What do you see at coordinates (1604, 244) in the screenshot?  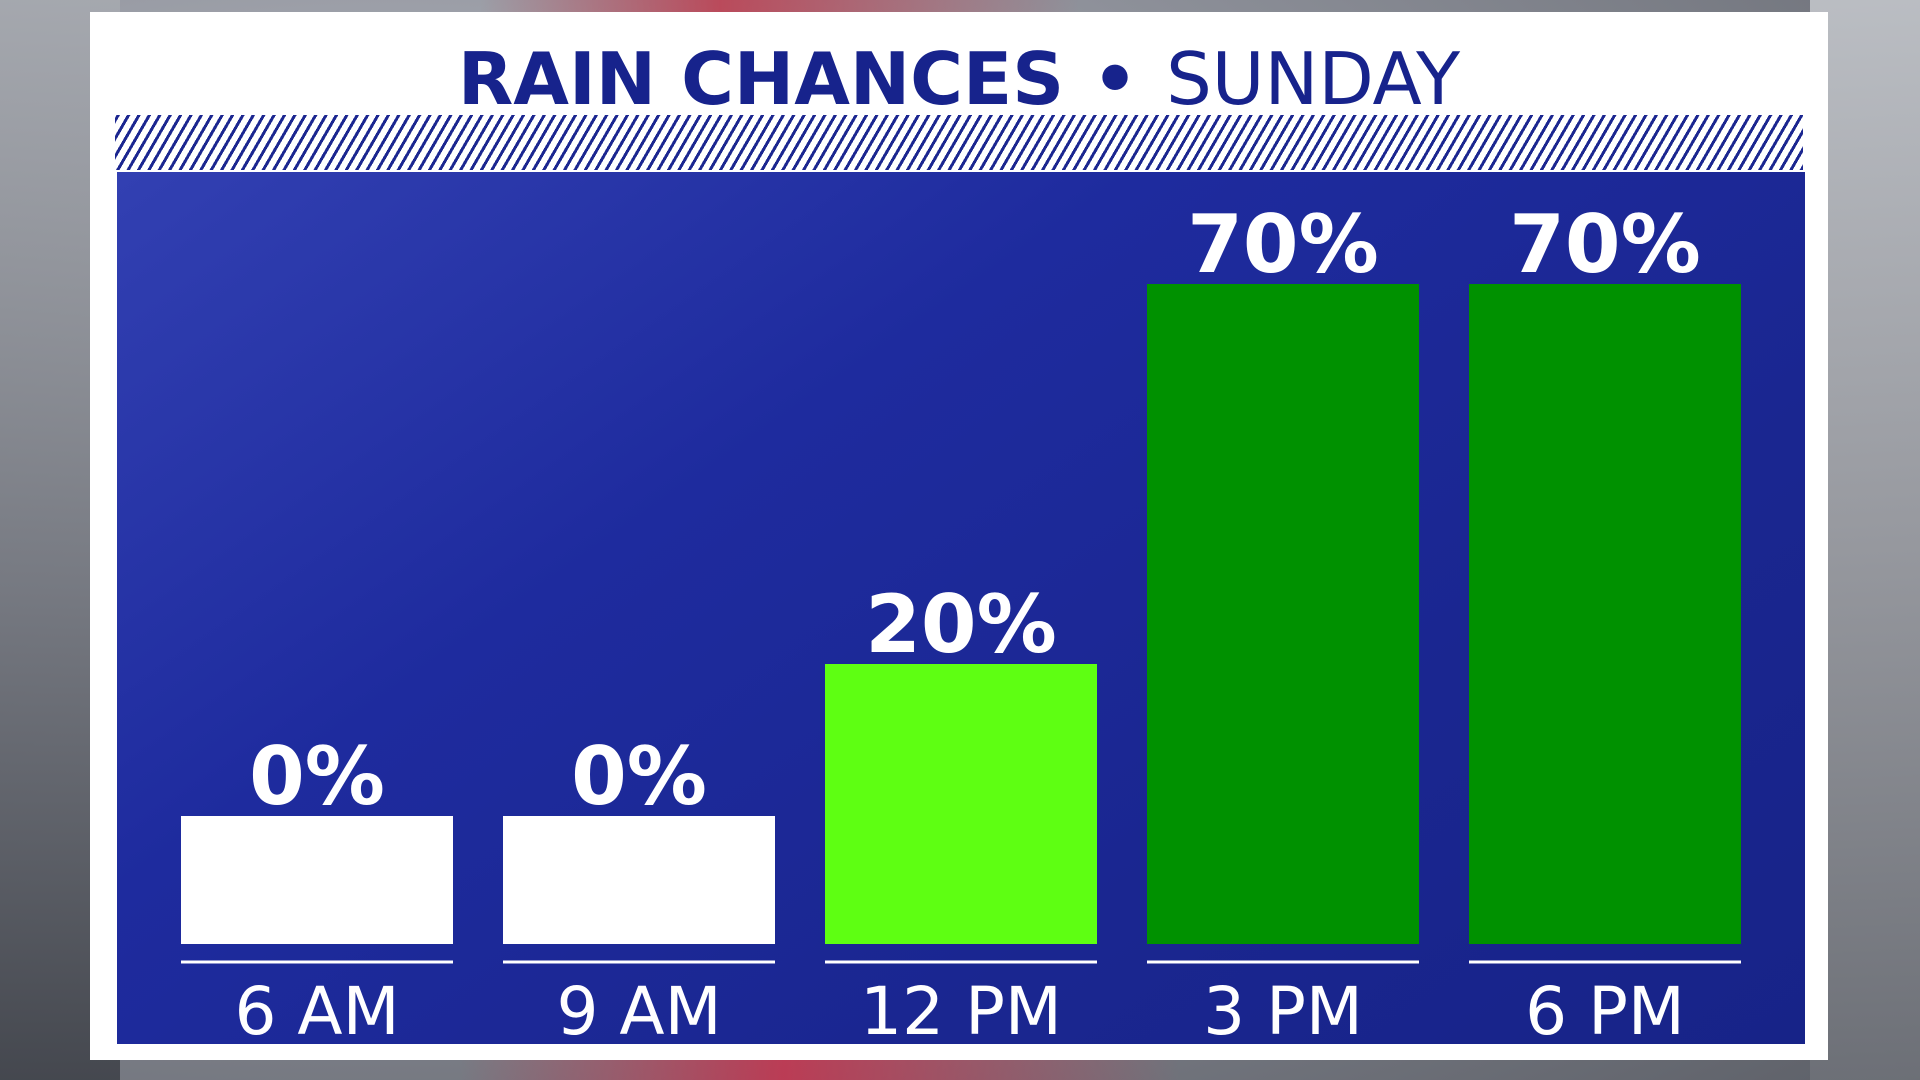 I see `data-label-4: 70%` at bounding box center [1604, 244].